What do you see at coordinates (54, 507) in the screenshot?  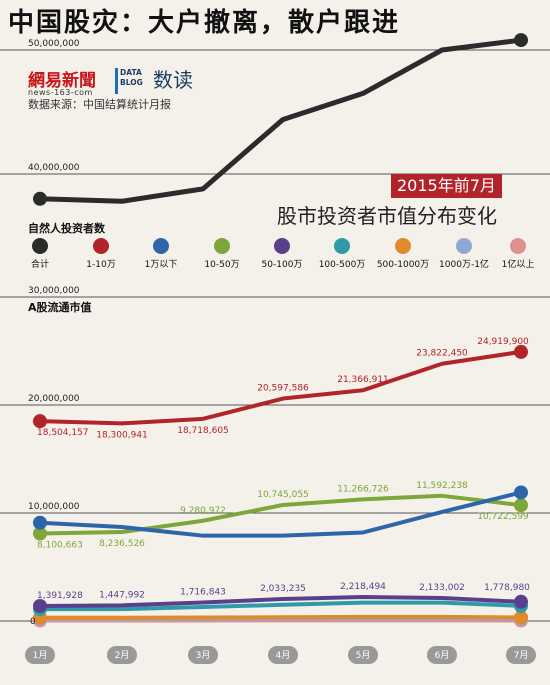 I see `bottom-y-tick: 10,000,000` at bounding box center [54, 507].